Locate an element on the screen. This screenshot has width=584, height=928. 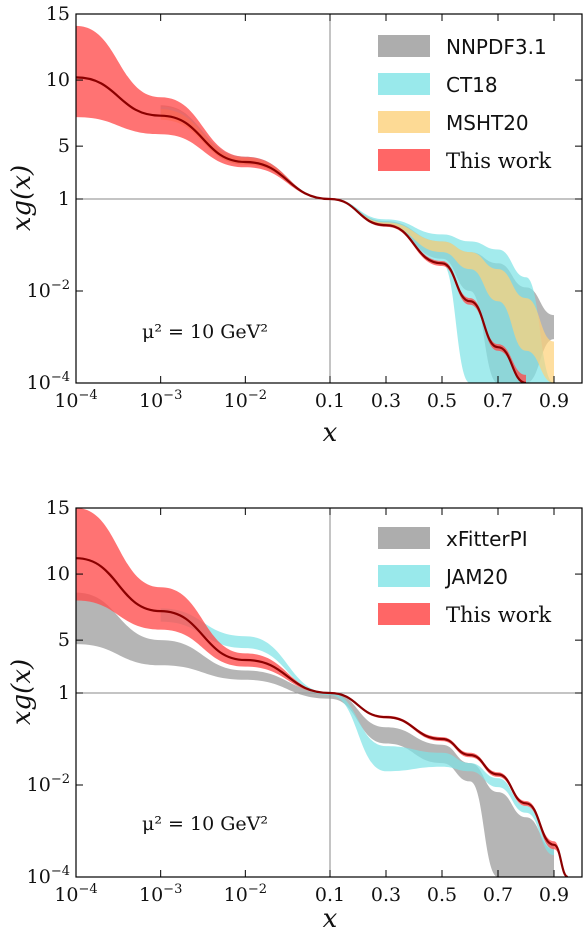
legend-label: JAM20 is located at coordinates (476, 577).